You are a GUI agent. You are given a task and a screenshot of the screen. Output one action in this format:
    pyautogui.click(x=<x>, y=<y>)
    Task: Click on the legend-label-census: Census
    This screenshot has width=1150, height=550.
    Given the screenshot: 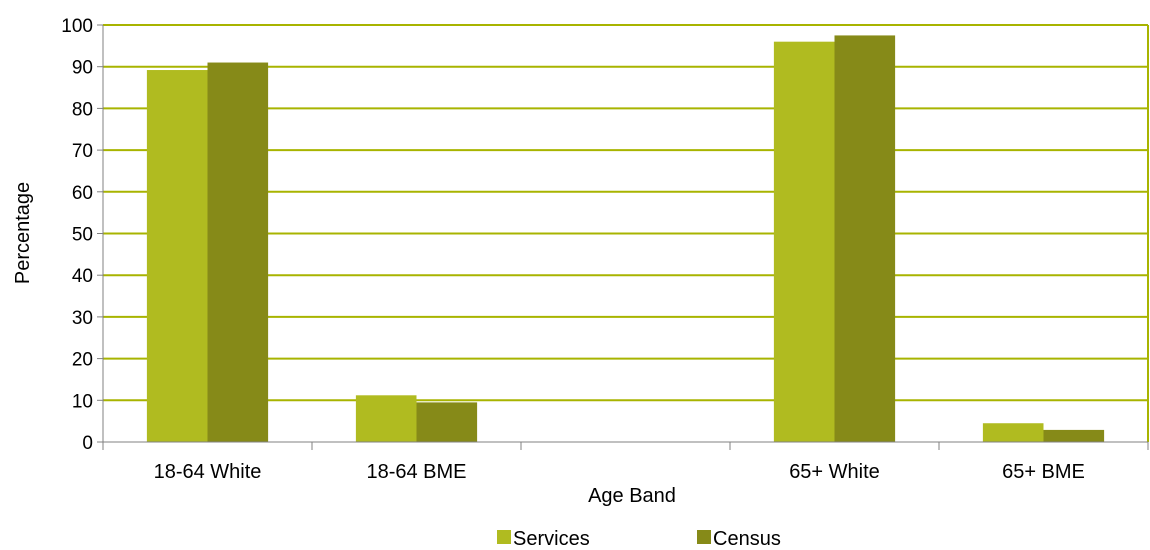 What is the action you would take?
    pyautogui.click(x=747, y=539)
    